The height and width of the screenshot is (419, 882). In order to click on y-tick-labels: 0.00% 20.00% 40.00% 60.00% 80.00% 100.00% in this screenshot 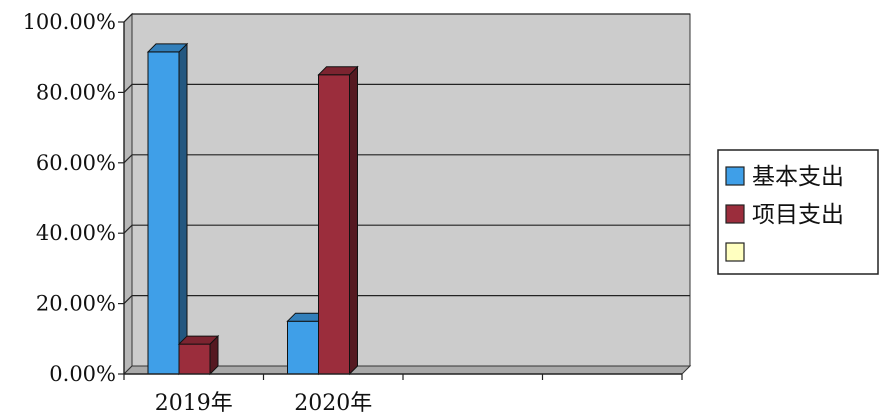, I will do `click(69, 198)`.